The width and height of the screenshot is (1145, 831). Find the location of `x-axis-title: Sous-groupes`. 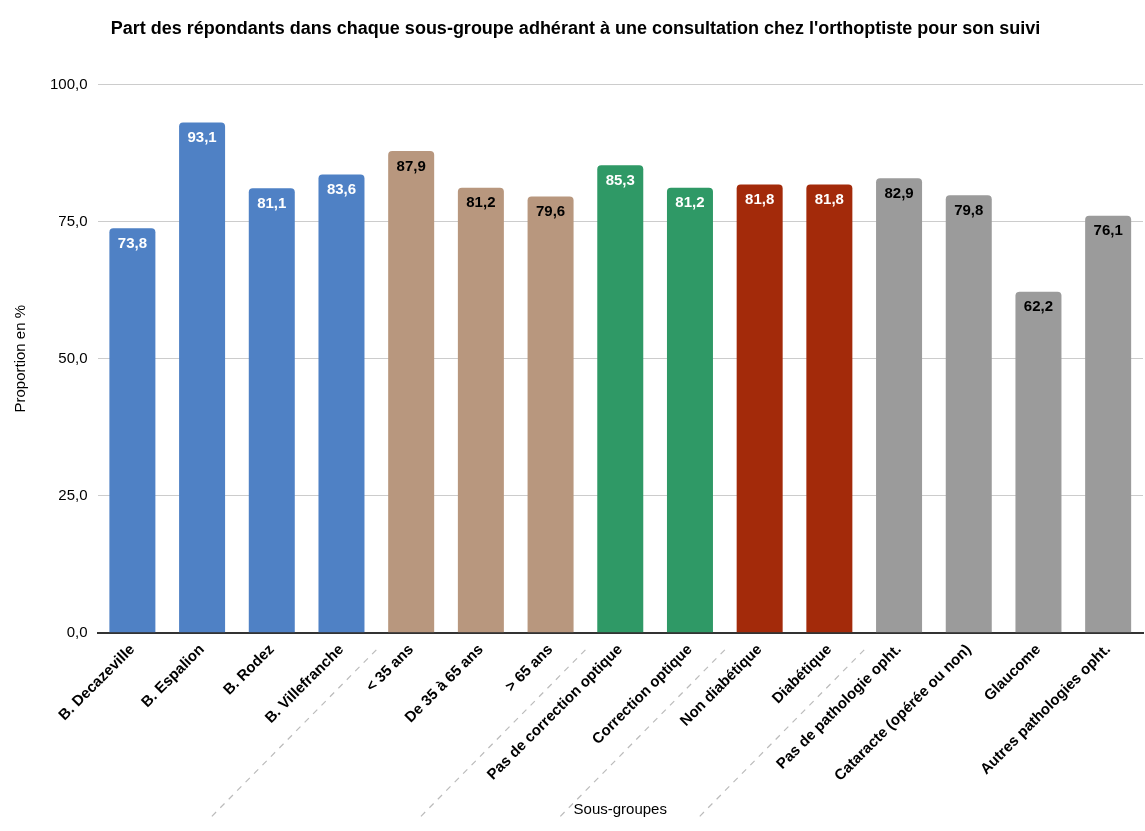

x-axis-title: Sous-groupes is located at coordinates (620, 809).